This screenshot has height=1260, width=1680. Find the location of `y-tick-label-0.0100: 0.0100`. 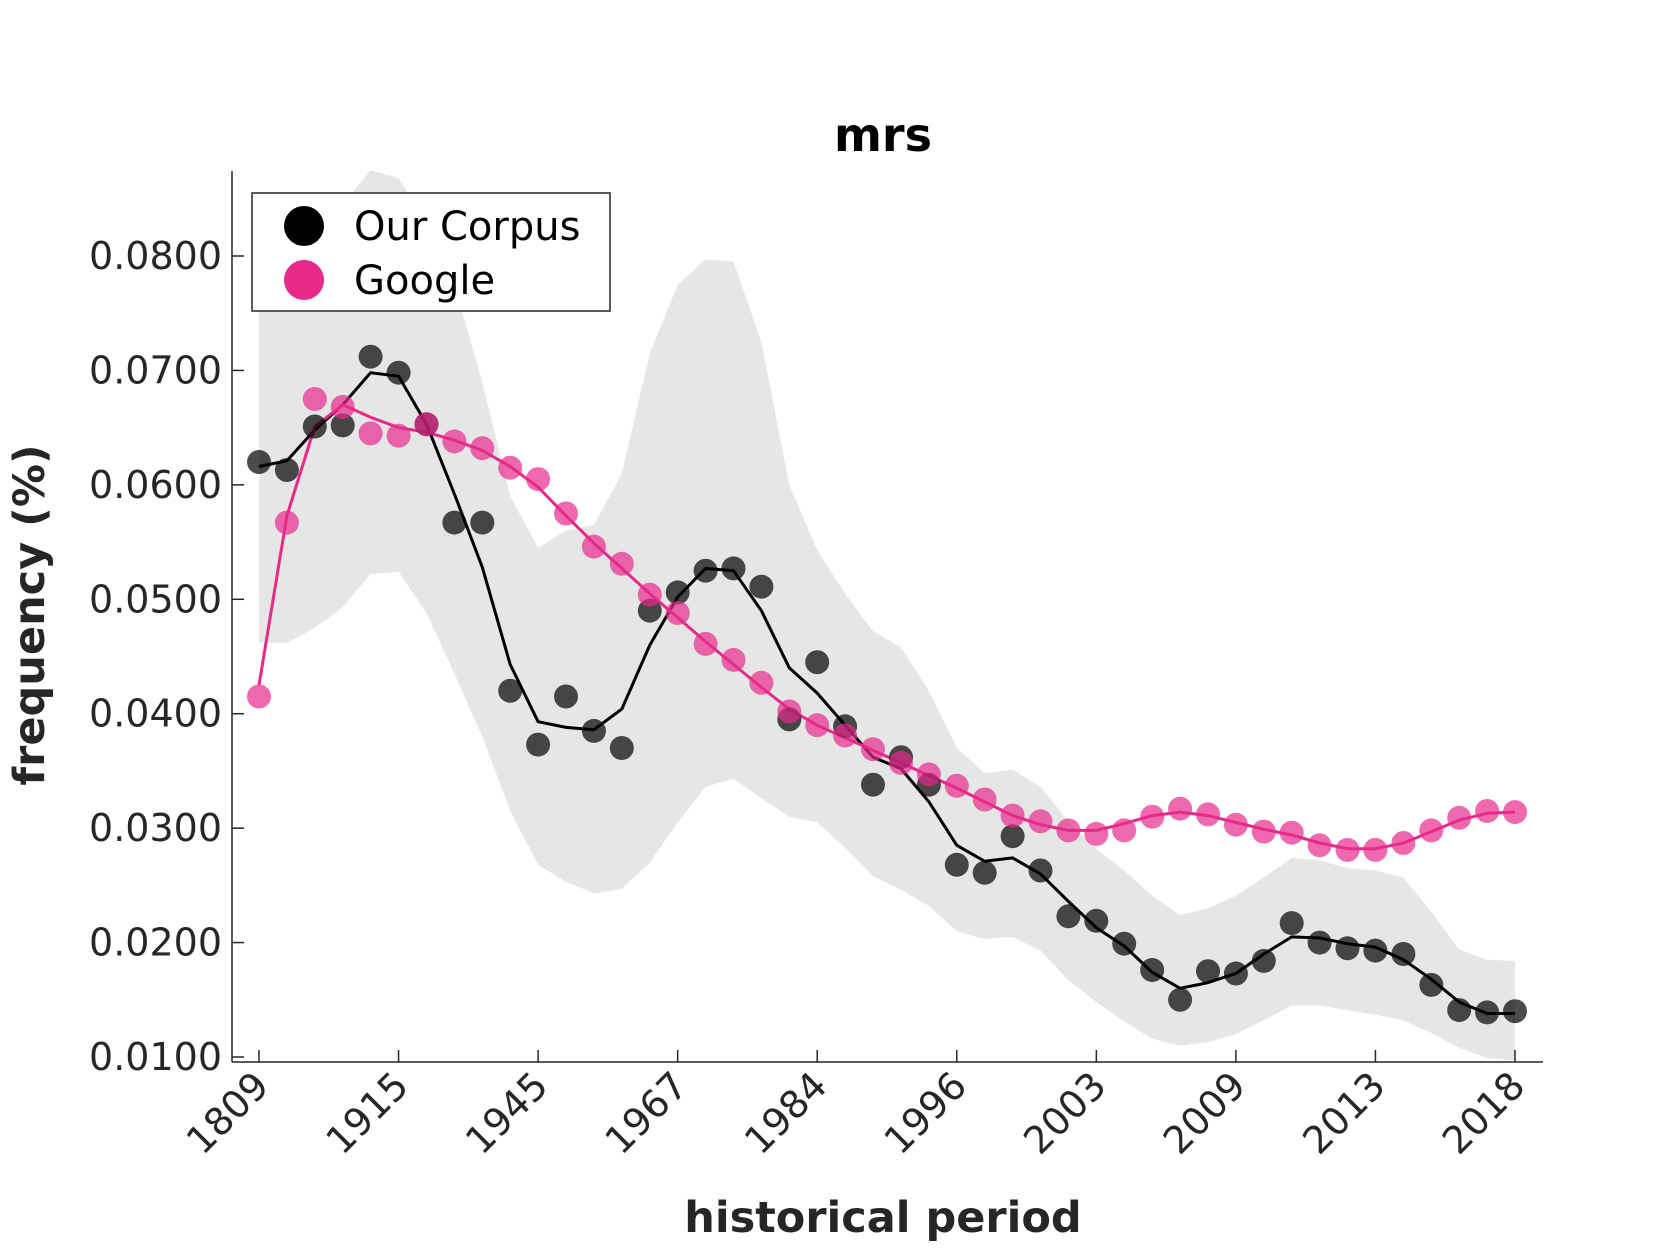

y-tick-label-0.0100: 0.0100 is located at coordinates (155, 1057).